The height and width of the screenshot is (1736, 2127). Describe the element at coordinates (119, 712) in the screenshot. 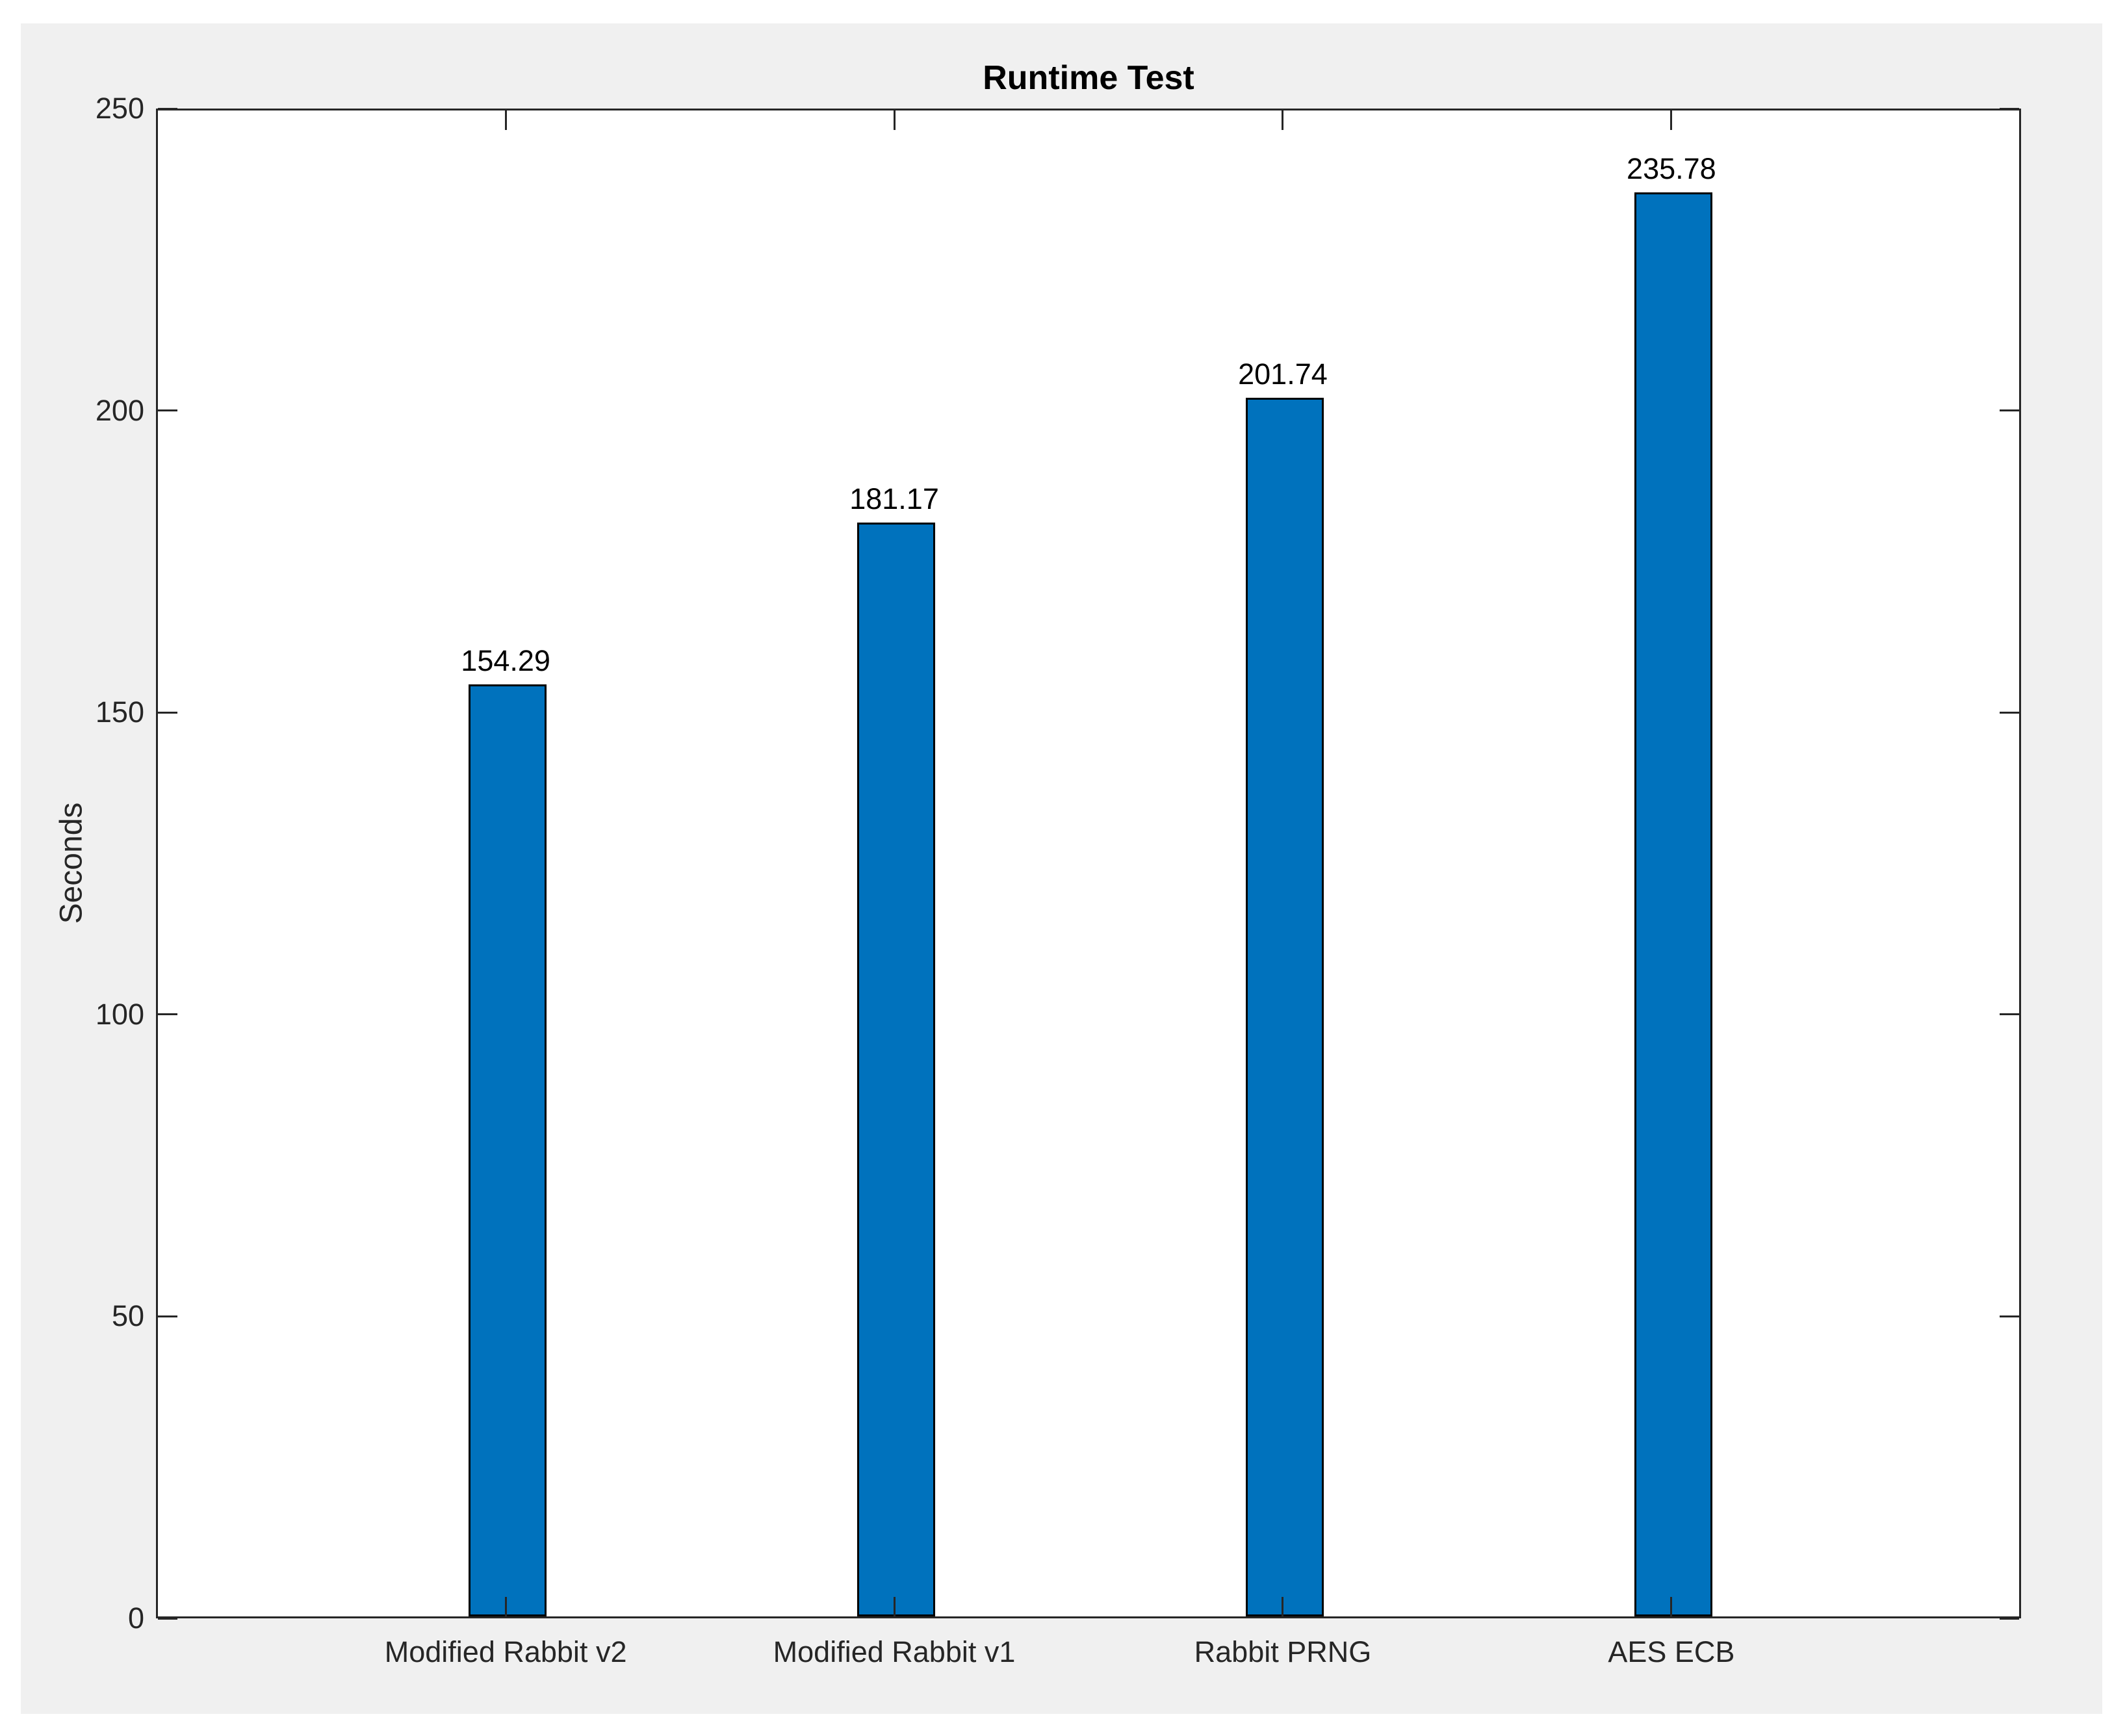

I see `y-tick-label: 150` at that location.